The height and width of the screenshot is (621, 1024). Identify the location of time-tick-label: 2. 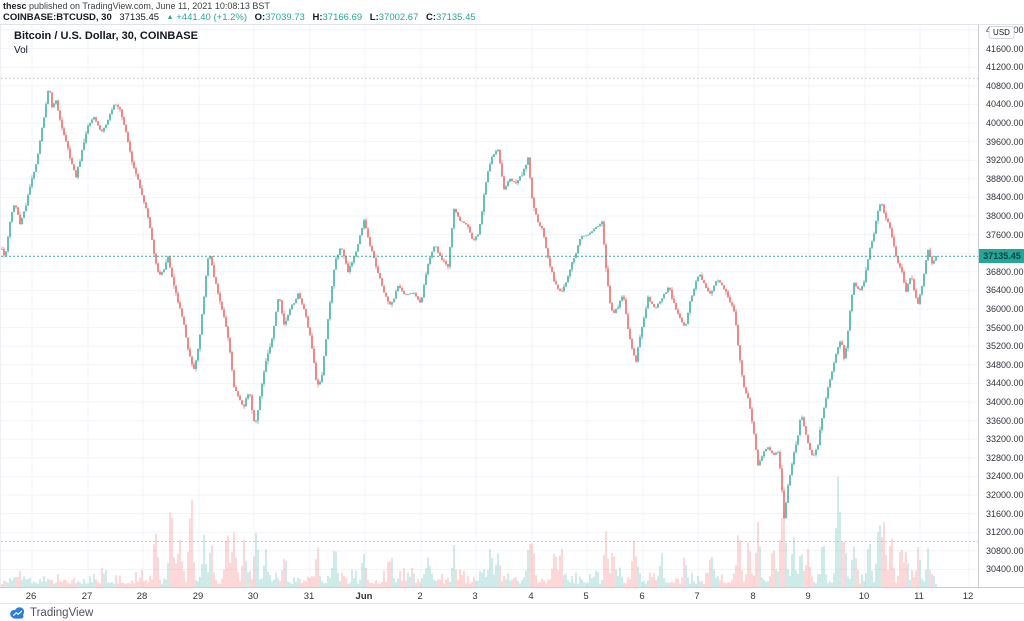
(420, 596).